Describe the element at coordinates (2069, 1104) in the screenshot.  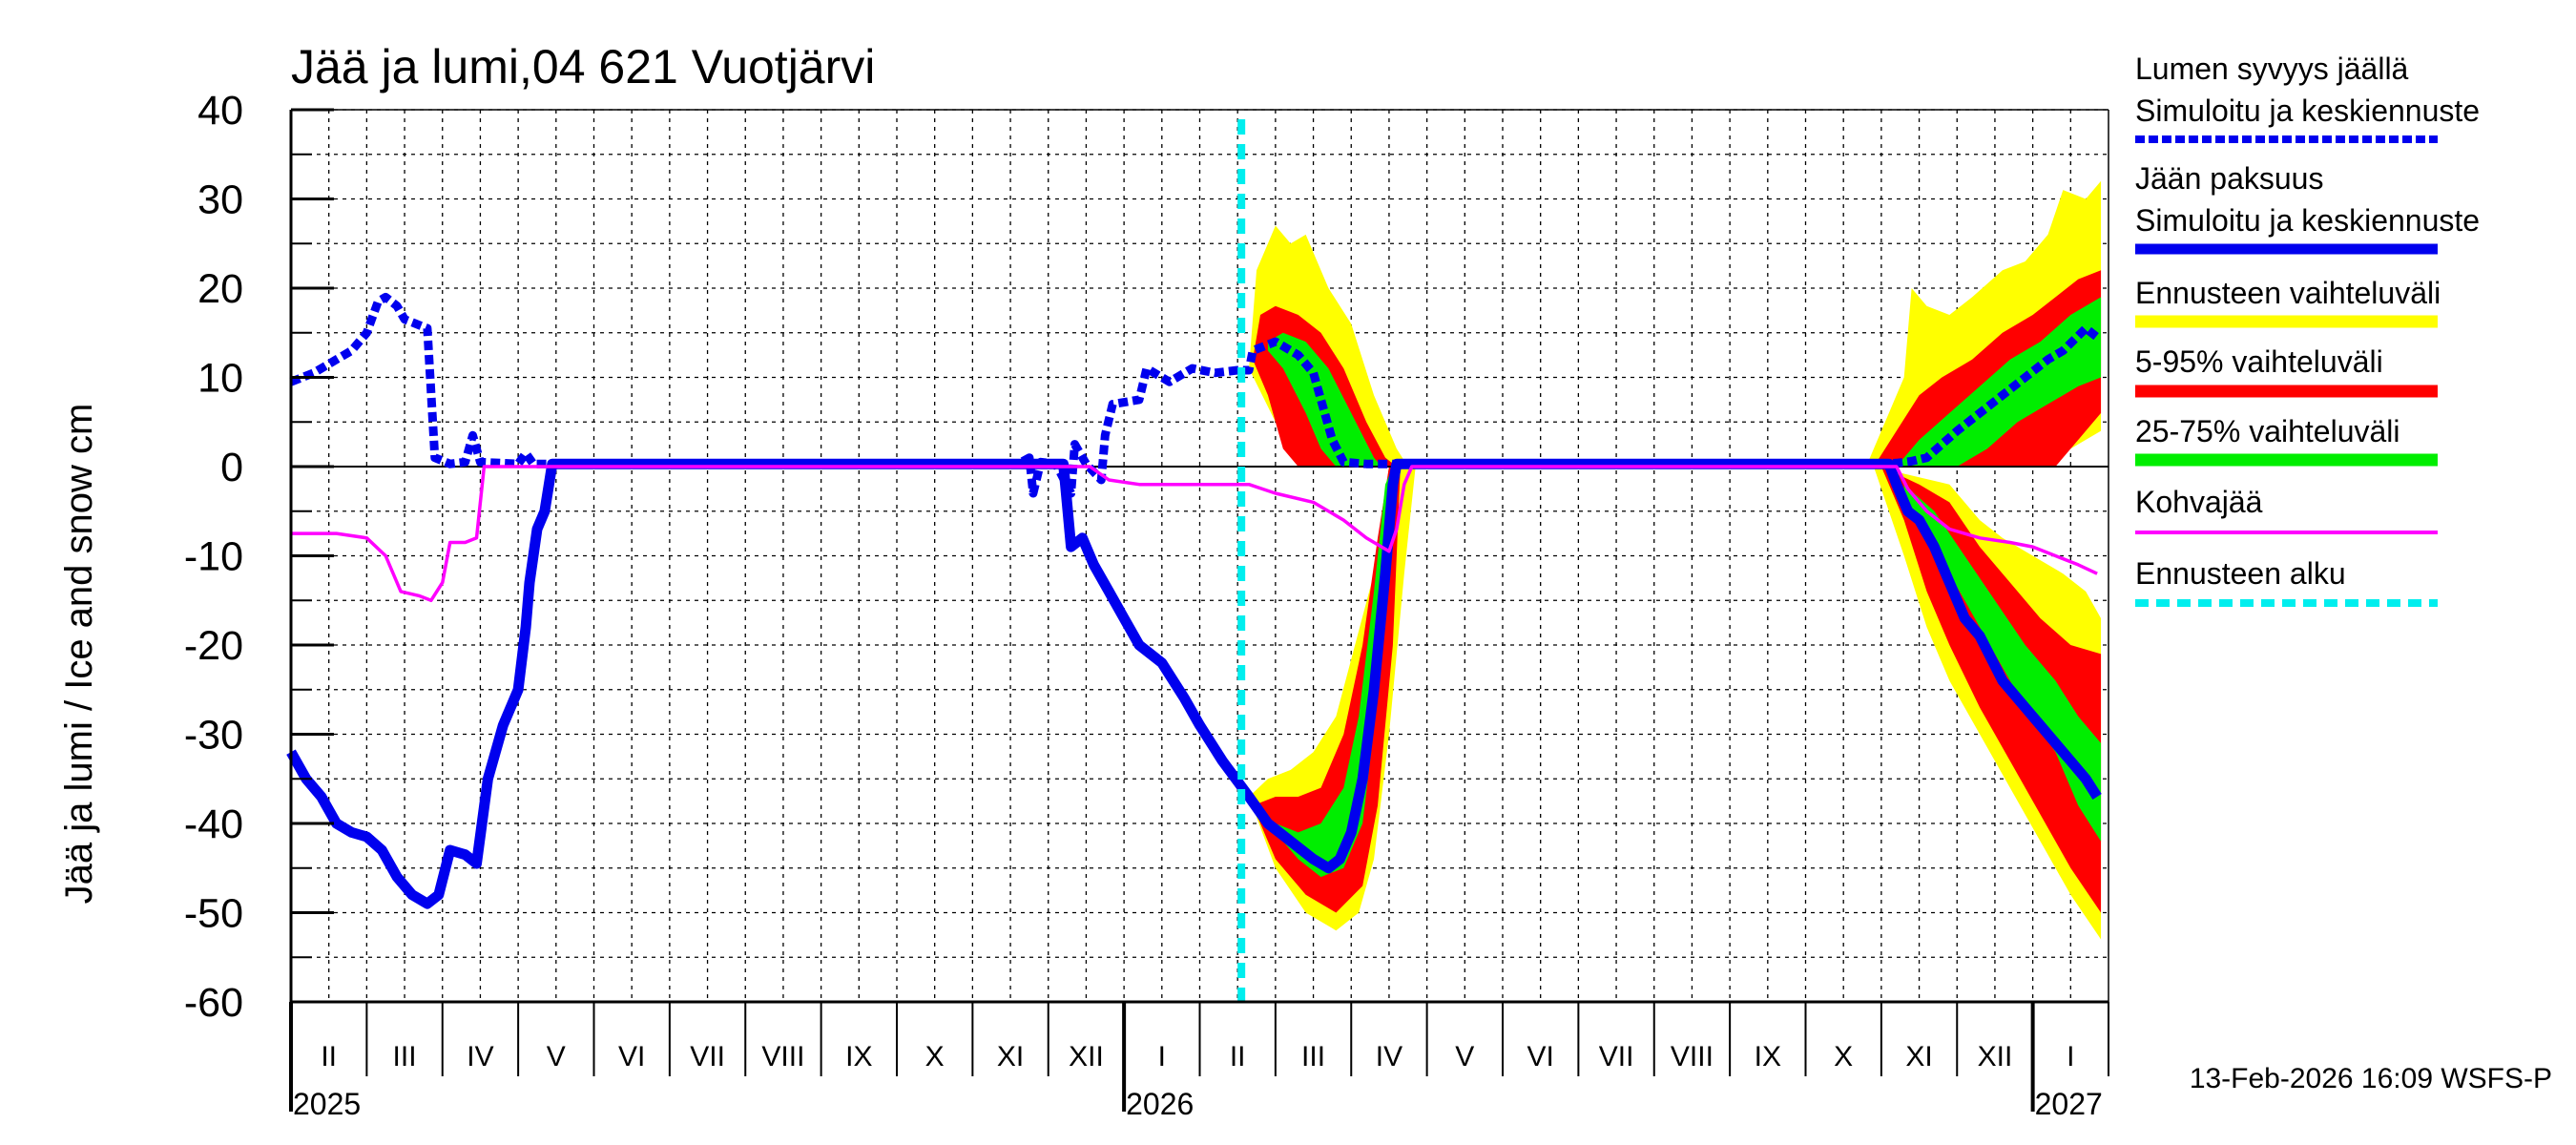
I see `x-year-label: 2027` at that location.